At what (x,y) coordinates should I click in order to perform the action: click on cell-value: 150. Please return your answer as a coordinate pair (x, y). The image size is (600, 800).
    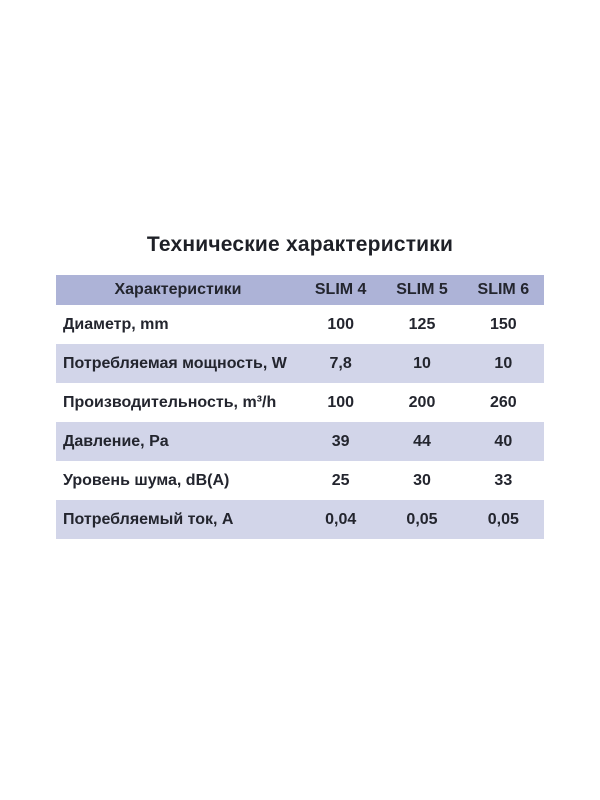
    Looking at the image, I should click on (503, 324).